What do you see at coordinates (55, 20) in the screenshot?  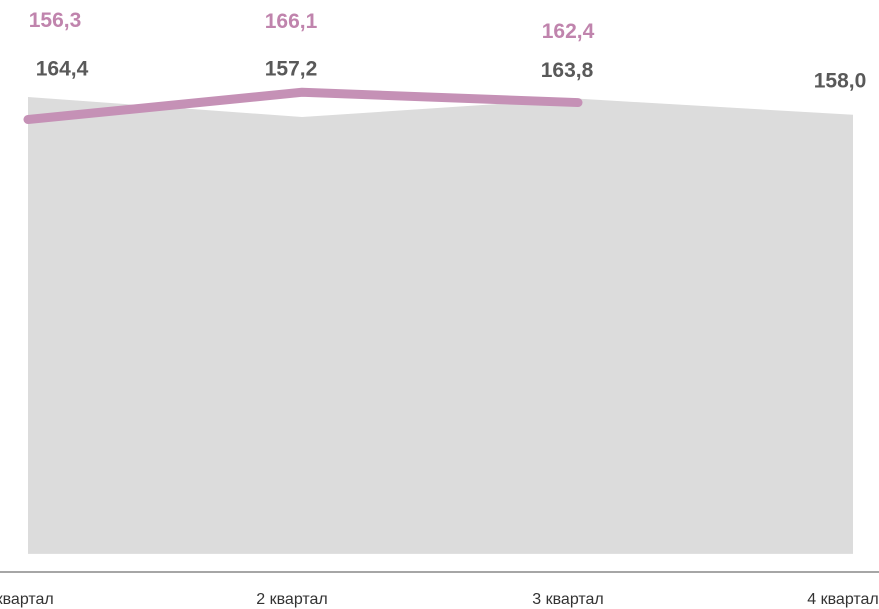 I see `value-label: 156,3` at bounding box center [55, 20].